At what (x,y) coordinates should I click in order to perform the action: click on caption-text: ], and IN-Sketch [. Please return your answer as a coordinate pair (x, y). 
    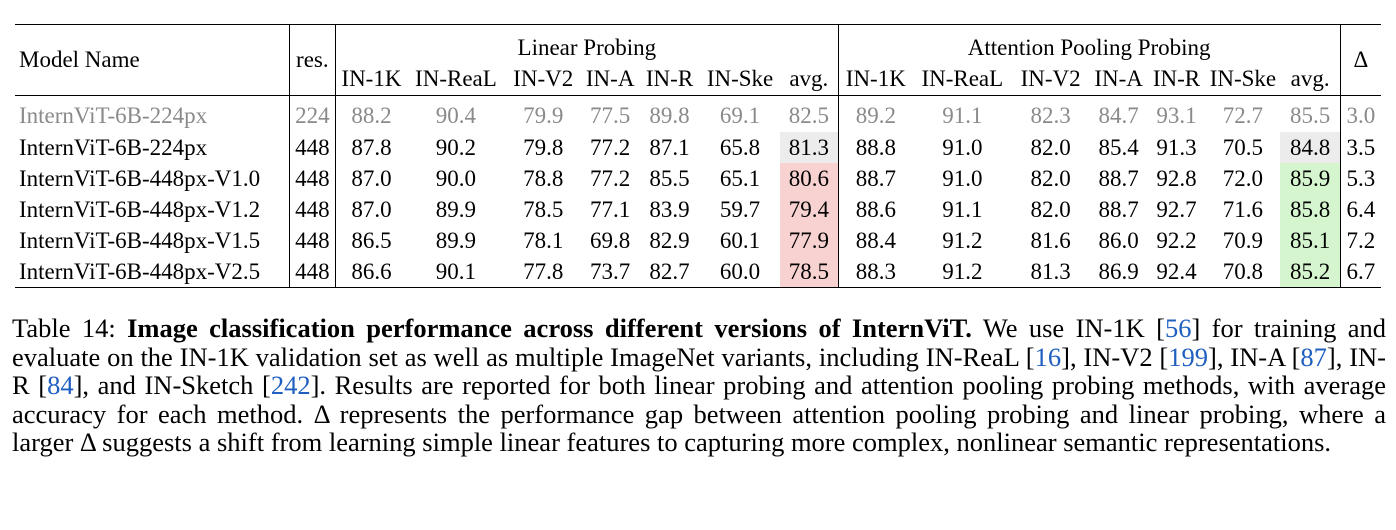
    Looking at the image, I should click on (172, 385).